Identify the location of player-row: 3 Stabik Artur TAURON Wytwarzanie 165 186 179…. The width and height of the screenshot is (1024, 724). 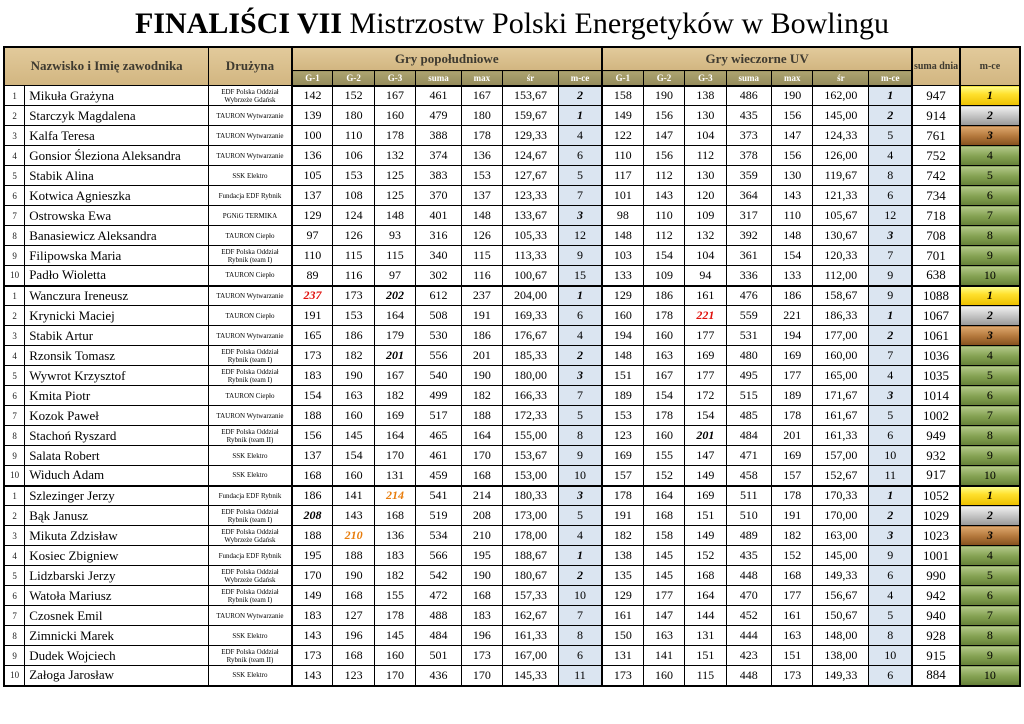
(512, 335).